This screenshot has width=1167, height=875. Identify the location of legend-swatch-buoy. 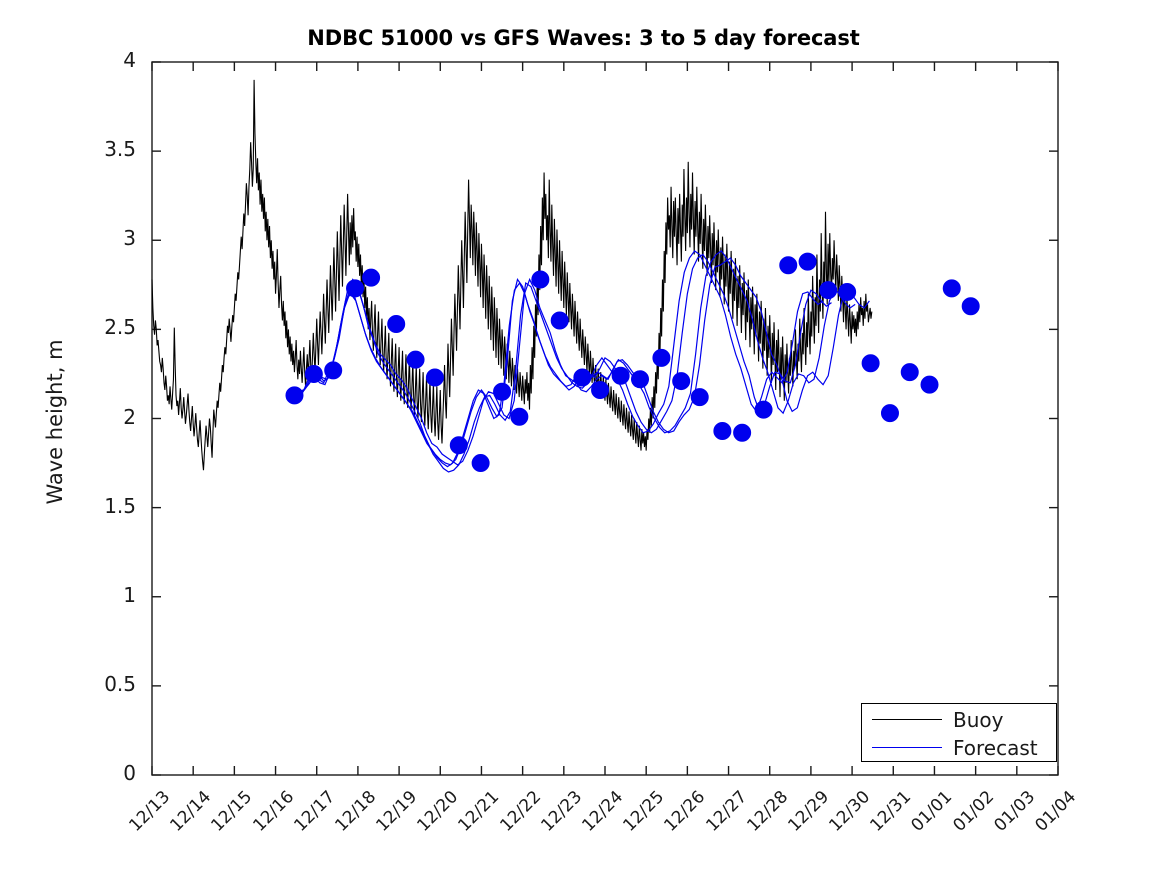
(907, 719).